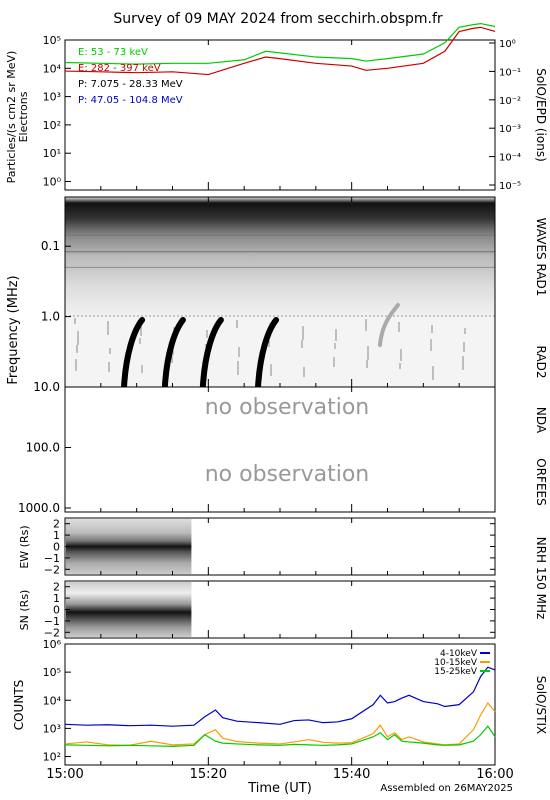 This screenshot has height=800, width=550. Describe the element at coordinates (52, 757) in the screenshot. I see `stix-y-tick-label: 10²` at that location.